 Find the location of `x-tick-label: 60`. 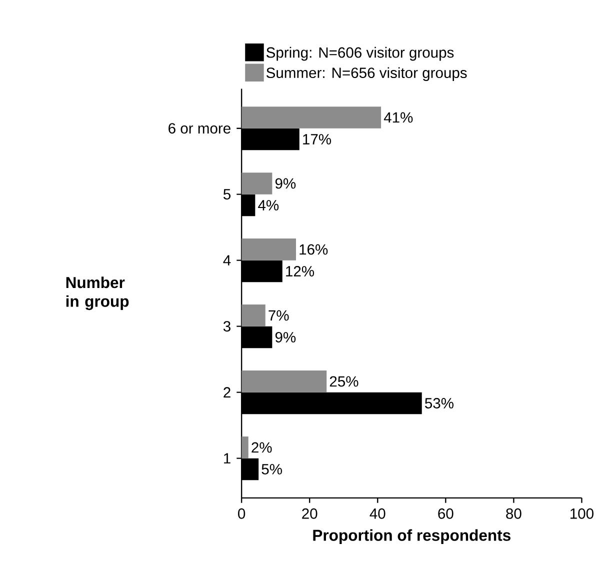

x-tick-label: 60 is located at coordinates (446, 513).